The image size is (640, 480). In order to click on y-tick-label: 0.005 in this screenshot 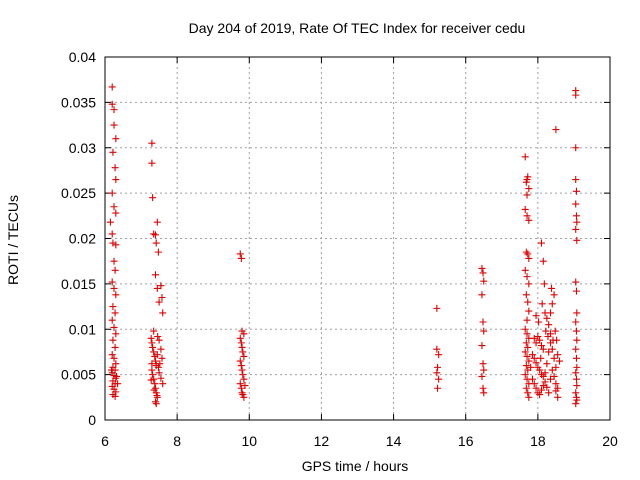, I will do `click(78, 375)`.